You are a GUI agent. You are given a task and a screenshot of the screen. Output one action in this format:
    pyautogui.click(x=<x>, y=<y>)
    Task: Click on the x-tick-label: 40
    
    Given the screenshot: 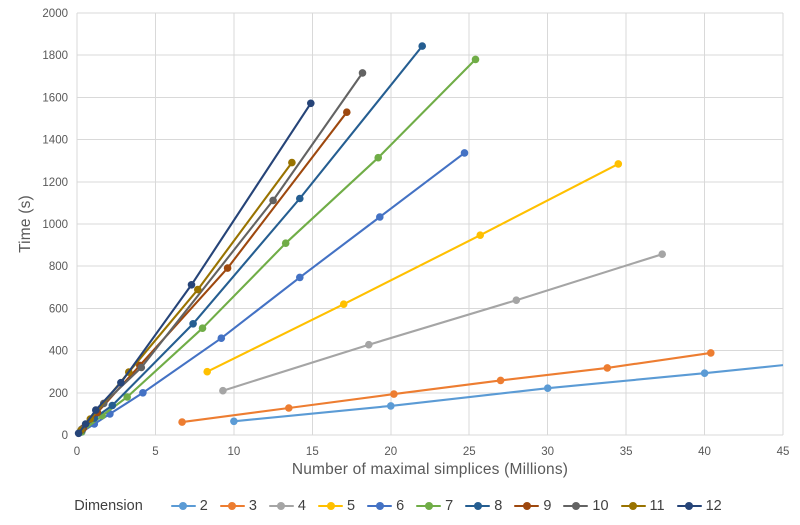 What is the action you would take?
    pyautogui.click(x=704, y=452)
    